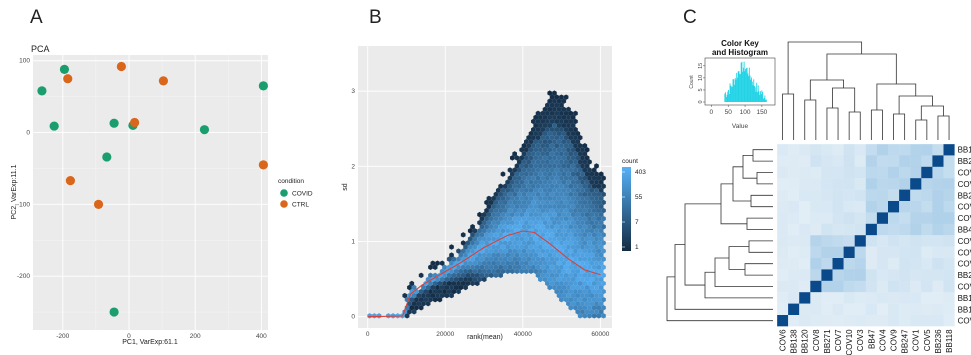 This screenshot has width=971, height=355. Describe the element at coordinates (375, 17) in the screenshot. I see `panel-b-letter: B` at that location.